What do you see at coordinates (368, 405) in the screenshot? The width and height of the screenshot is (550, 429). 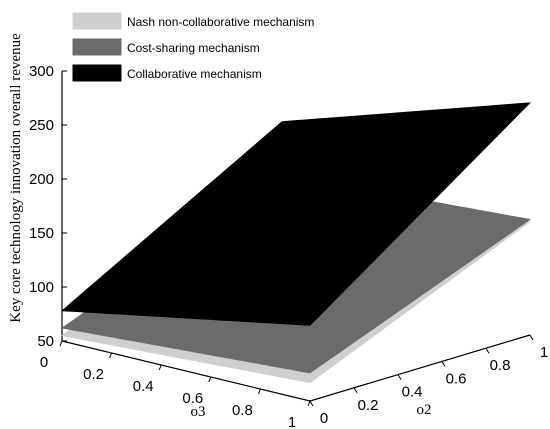 I see `y-tick-label: 0.2` at bounding box center [368, 405].